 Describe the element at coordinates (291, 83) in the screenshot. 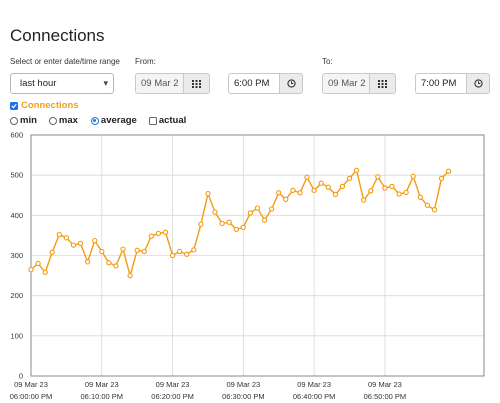

I see `from-clock-button` at that location.